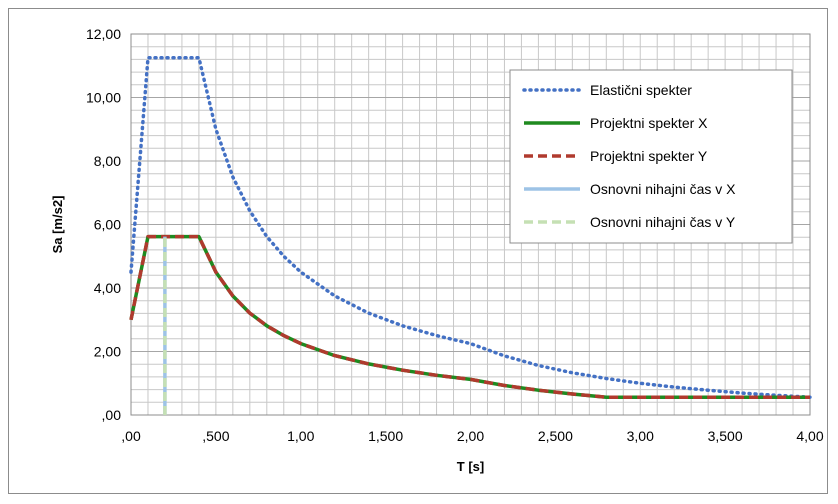 The width and height of the screenshot is (838, 504). I want to click on legend-label: Projektni spekter X, so click(649, 123).